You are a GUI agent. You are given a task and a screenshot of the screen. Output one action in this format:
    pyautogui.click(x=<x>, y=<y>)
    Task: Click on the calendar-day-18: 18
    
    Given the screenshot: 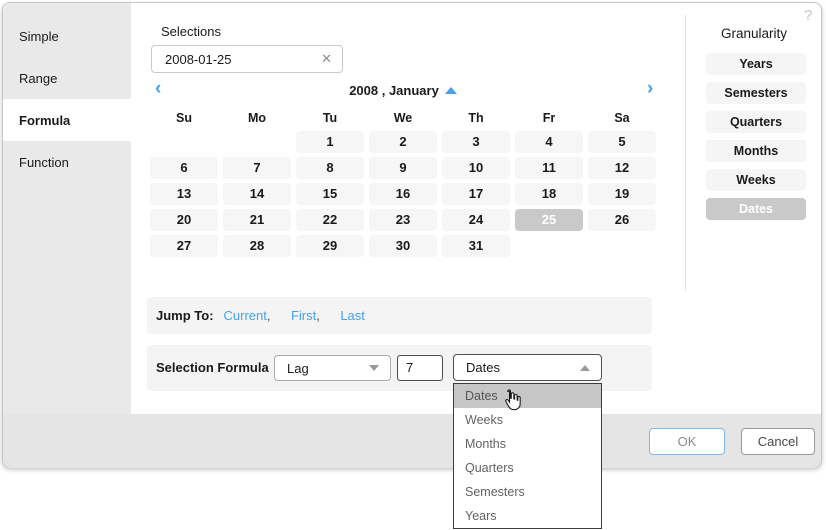 What is the action you would take?
    pyautogui.click(x=549, y=194)
    